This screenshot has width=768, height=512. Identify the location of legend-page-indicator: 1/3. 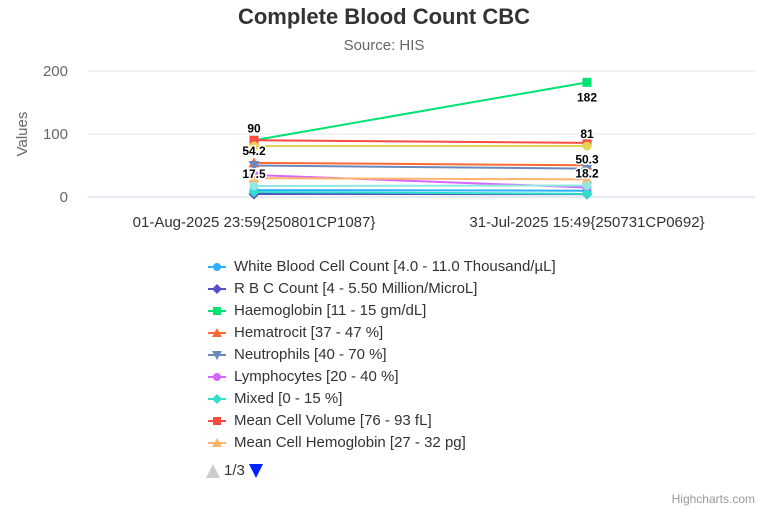
(234, 470).